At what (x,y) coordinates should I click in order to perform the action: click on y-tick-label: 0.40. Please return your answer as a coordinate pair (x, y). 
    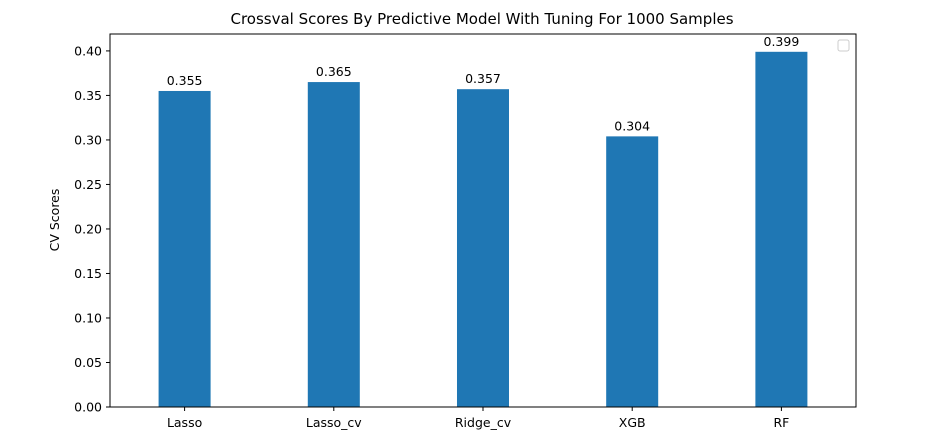
    Looking at the image, I should click on (88, 50).